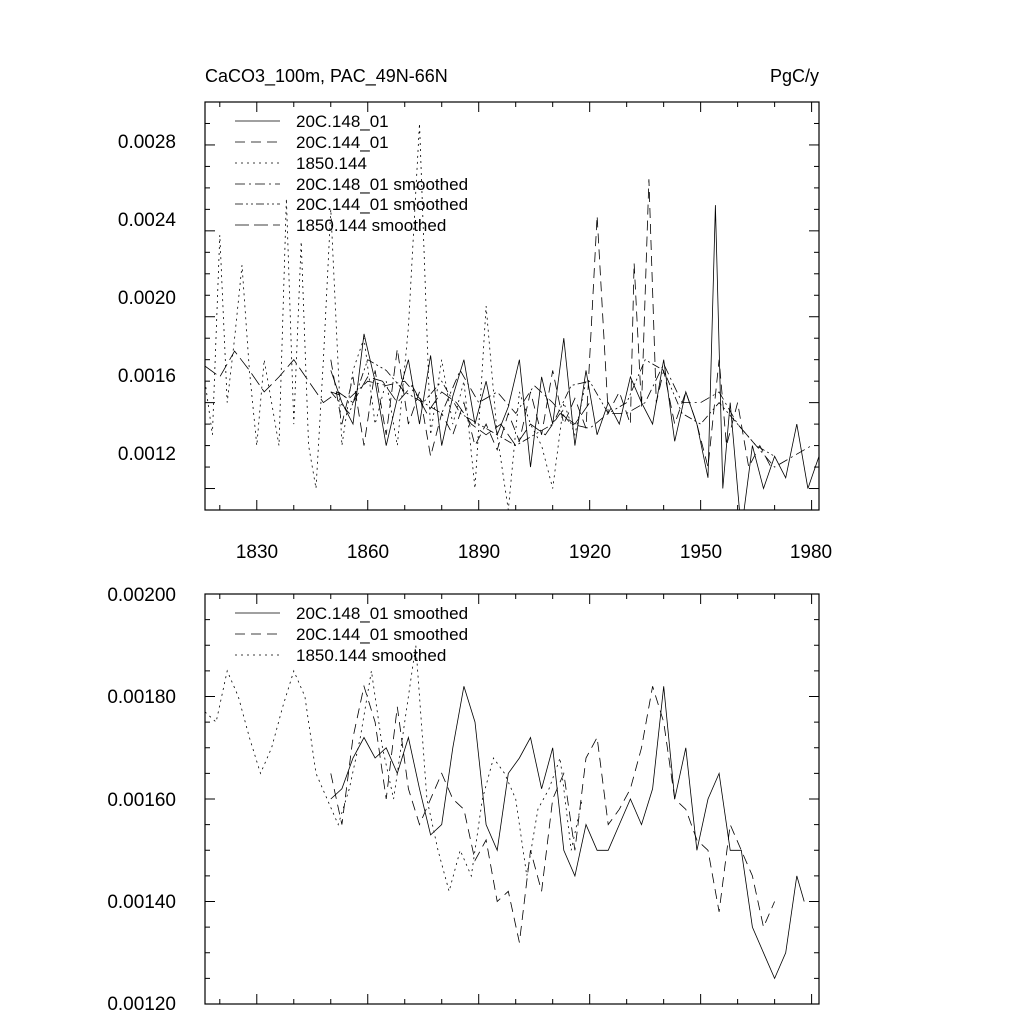 This screenshot has width=1024, height=1029. Describe the element at coordinates (326, 76) in the screenshot. I see `chart-title: CaCO3_100m, PAC_49N-66N` at that location.